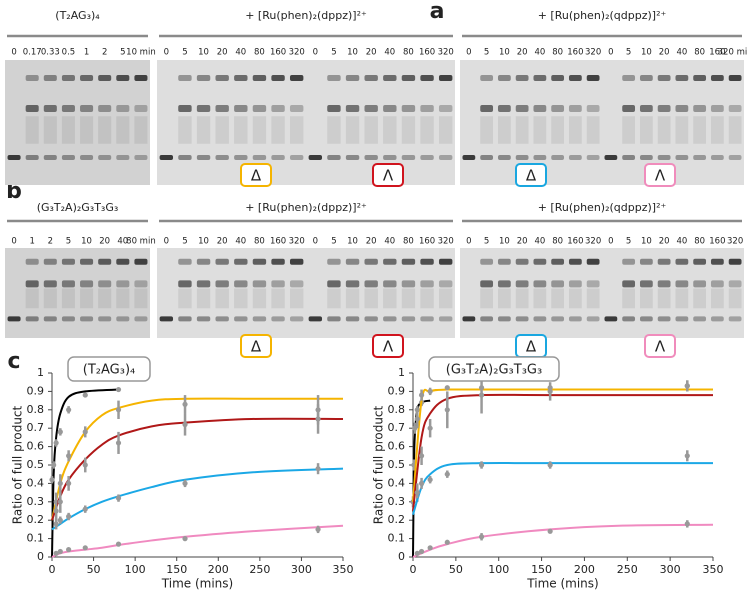  I want to click on lane-label: 160, so click(427, 242).